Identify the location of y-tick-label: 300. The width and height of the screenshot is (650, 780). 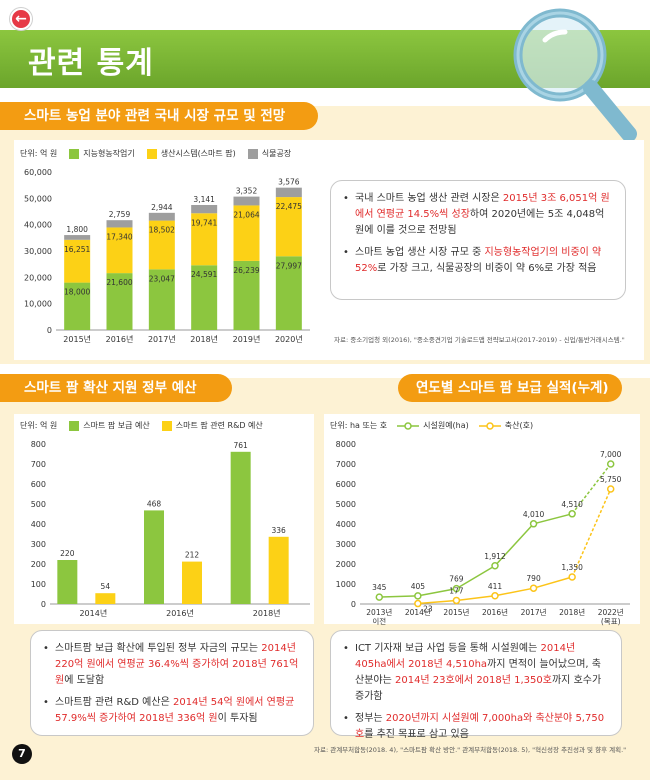
(38, 544).